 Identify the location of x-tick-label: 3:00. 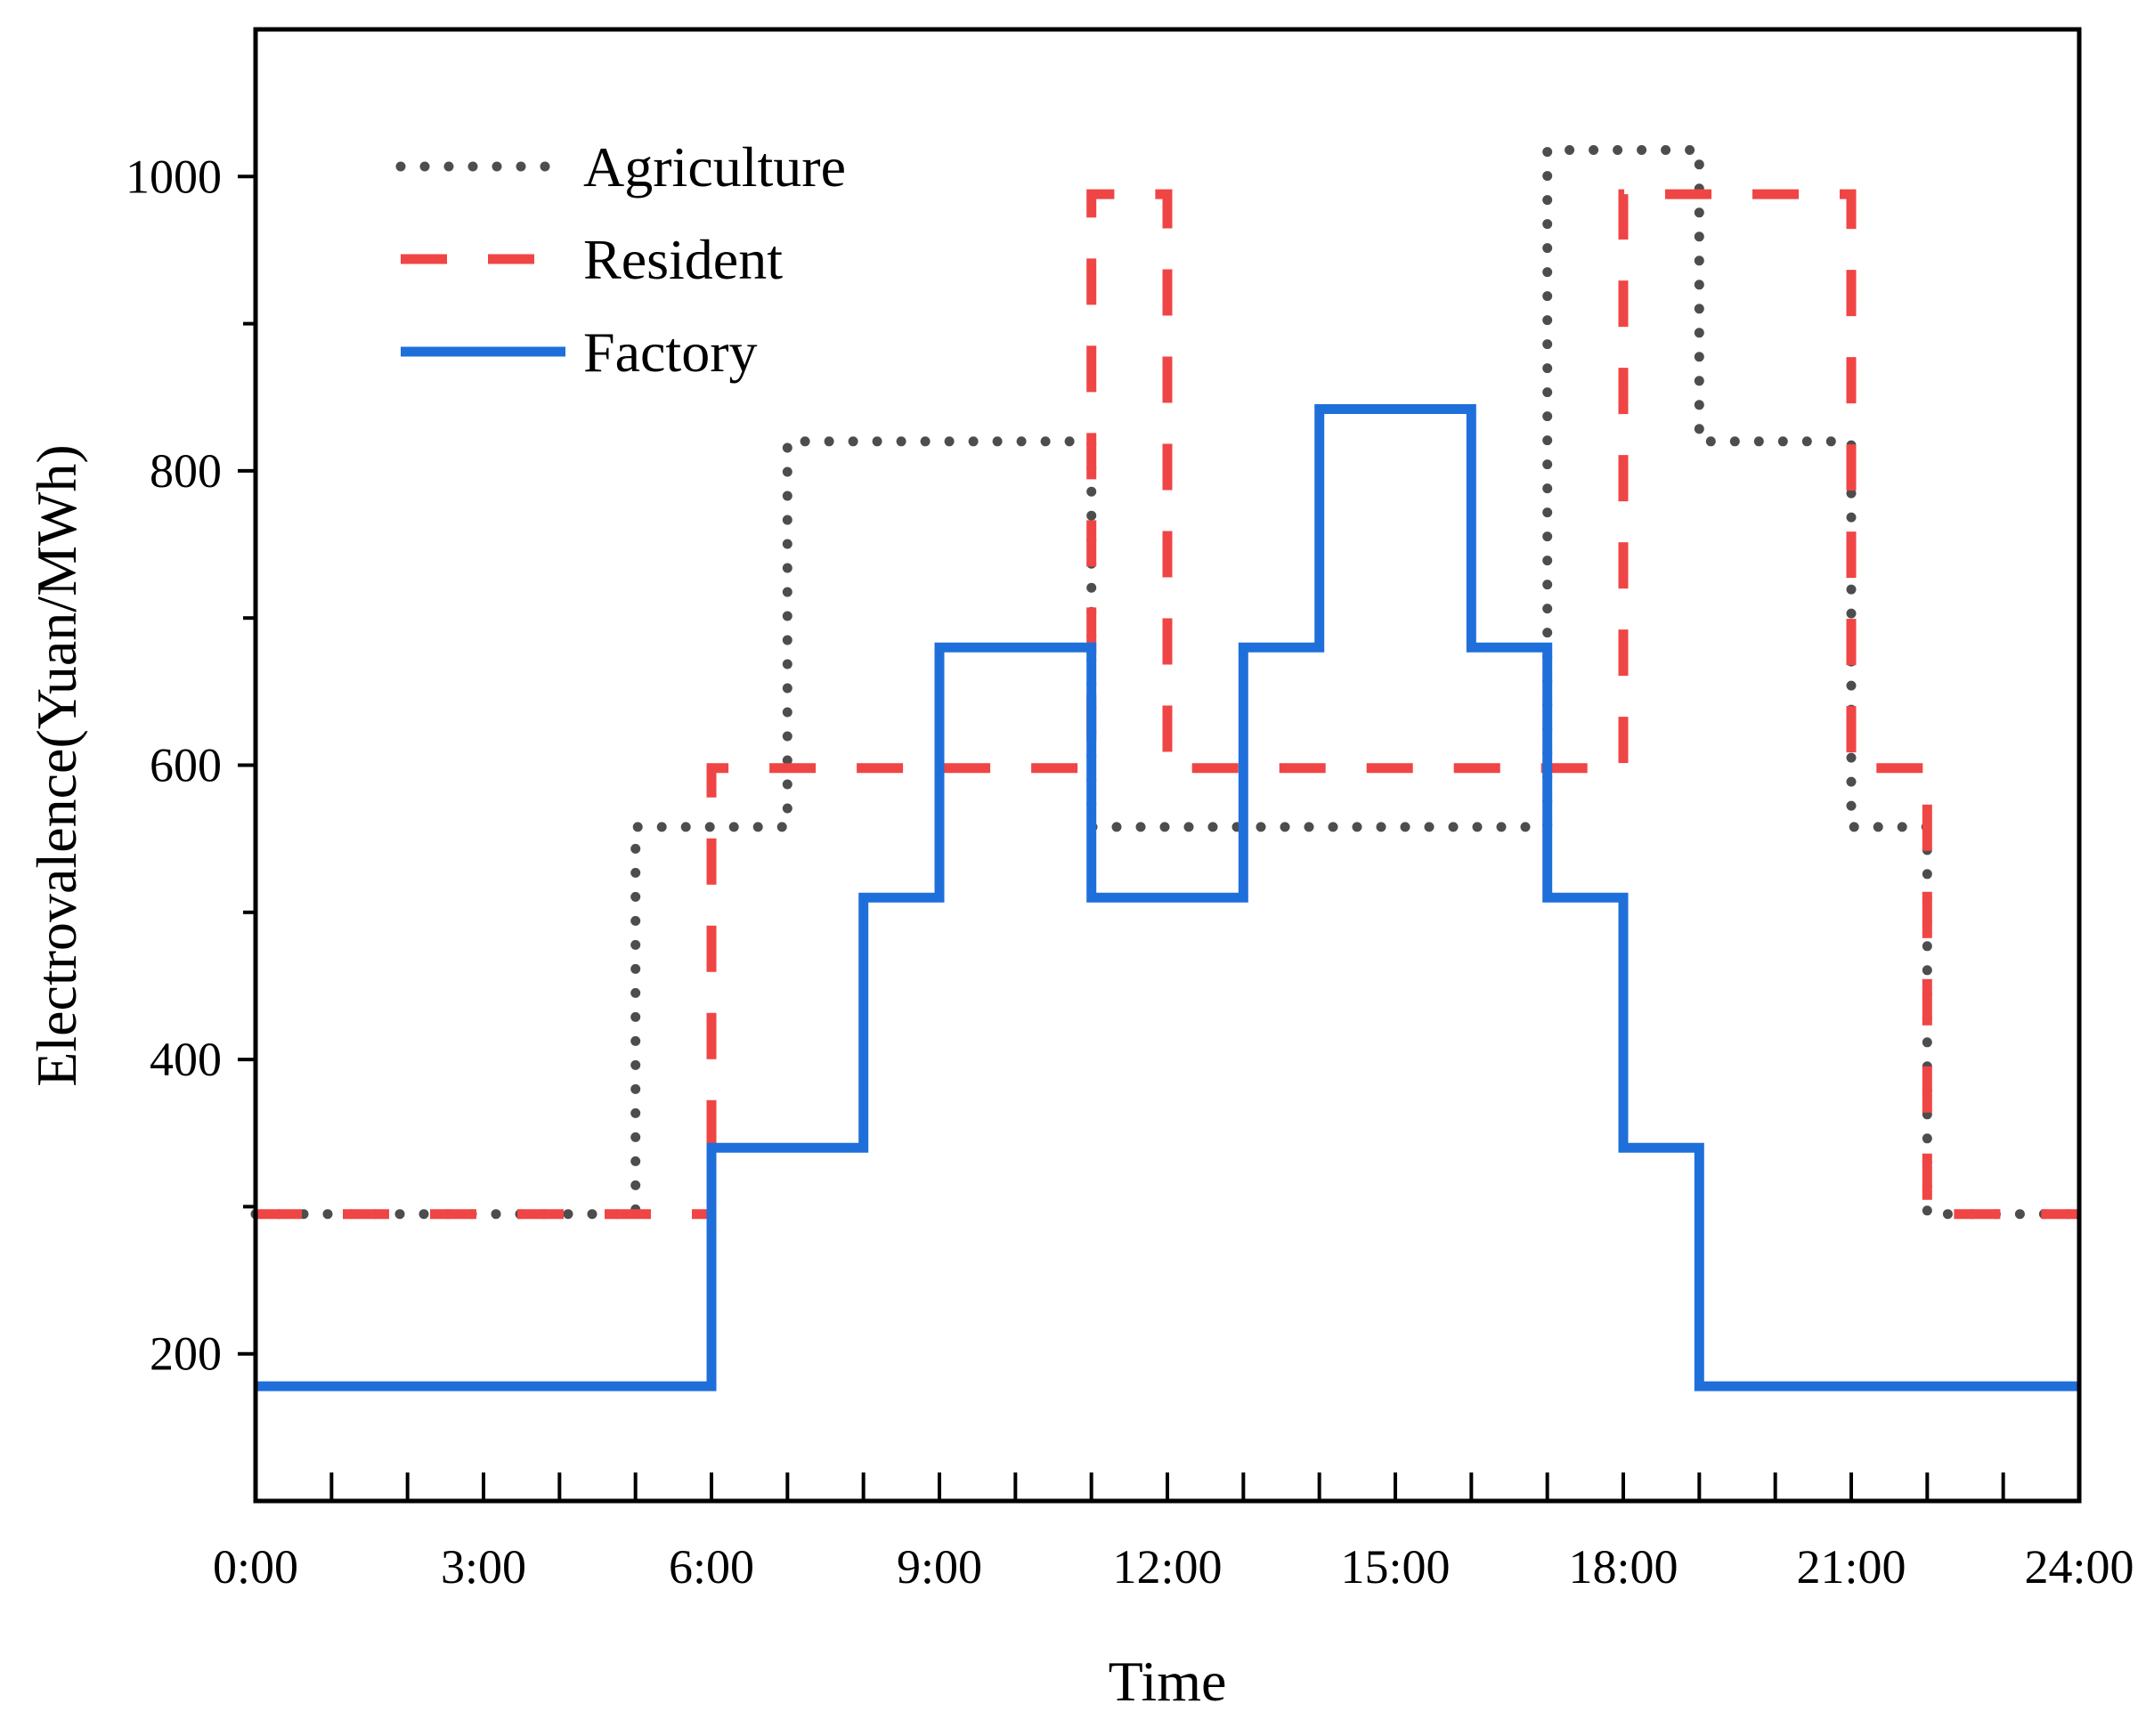
(483, 1567).